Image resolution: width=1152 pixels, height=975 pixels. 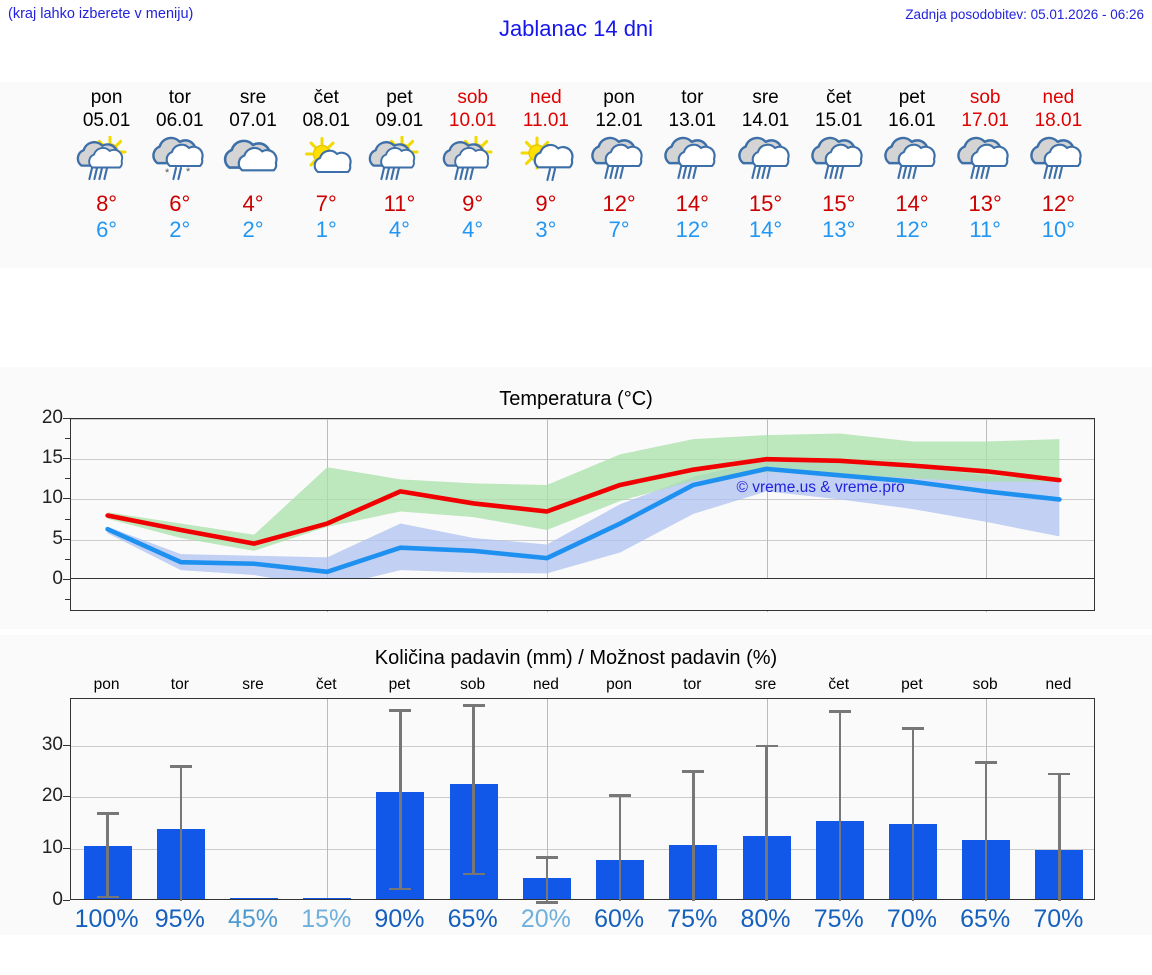 I want to click on y-axis-tick-label: 10, so click(x=52, y=848).